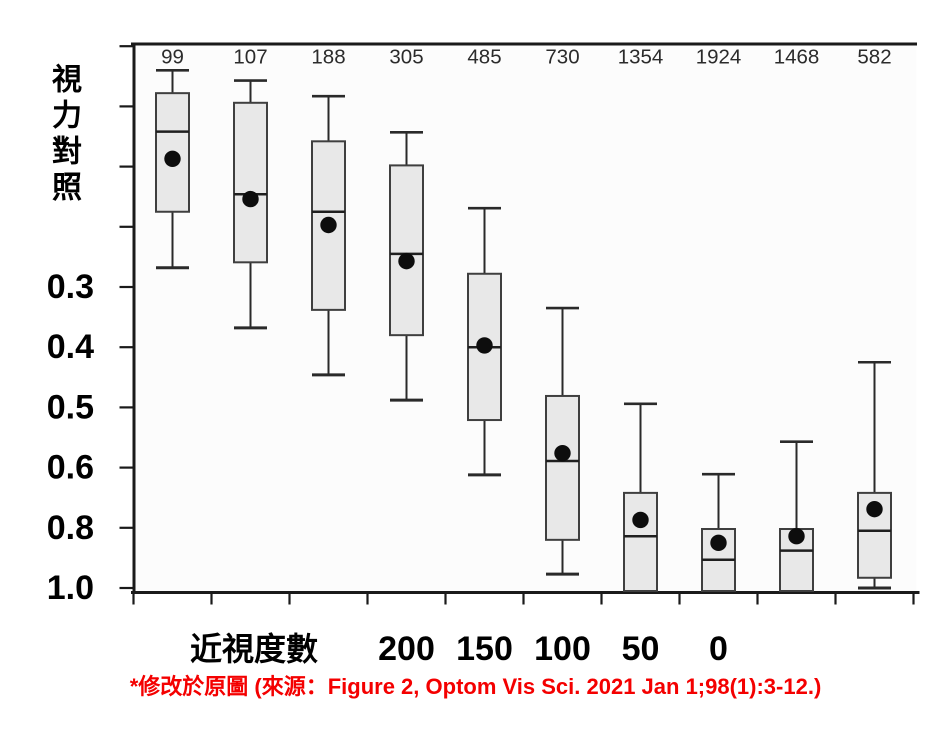 Image resolution: width=951 pixels, height=740 pixels. What do you see at coordinates (874, 318) in the screenshot?
I see `box-group-9: 582` at bounding box center [874, 318].